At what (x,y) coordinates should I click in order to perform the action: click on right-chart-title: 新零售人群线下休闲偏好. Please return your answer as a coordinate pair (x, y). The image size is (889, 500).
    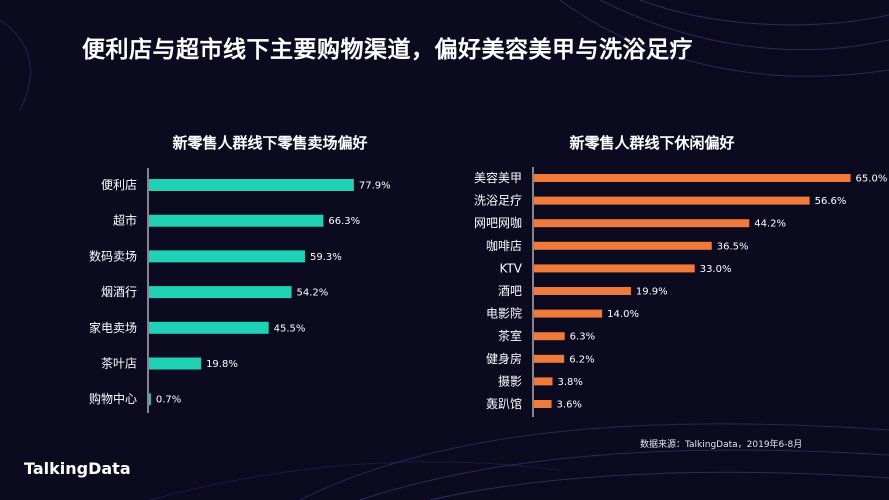
    Looking at the image, I should click on (652, 143).